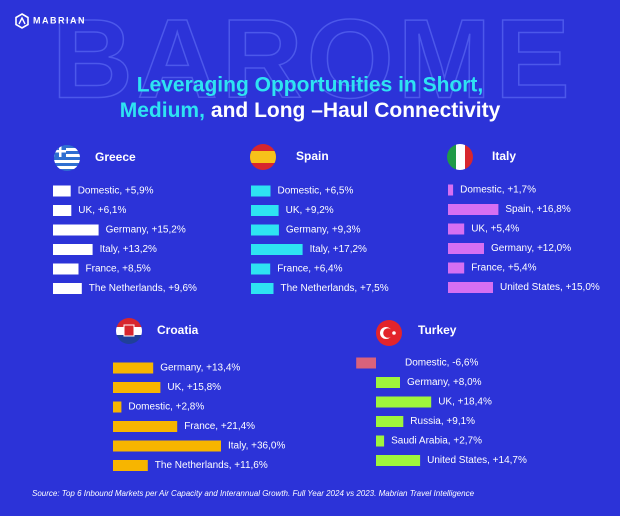 The height and width of the screenshot is (516, 620). Describe the element at coordinates (498, 190) in the screenshot. I see `data-label: Domestic, +1,7%` at that location.